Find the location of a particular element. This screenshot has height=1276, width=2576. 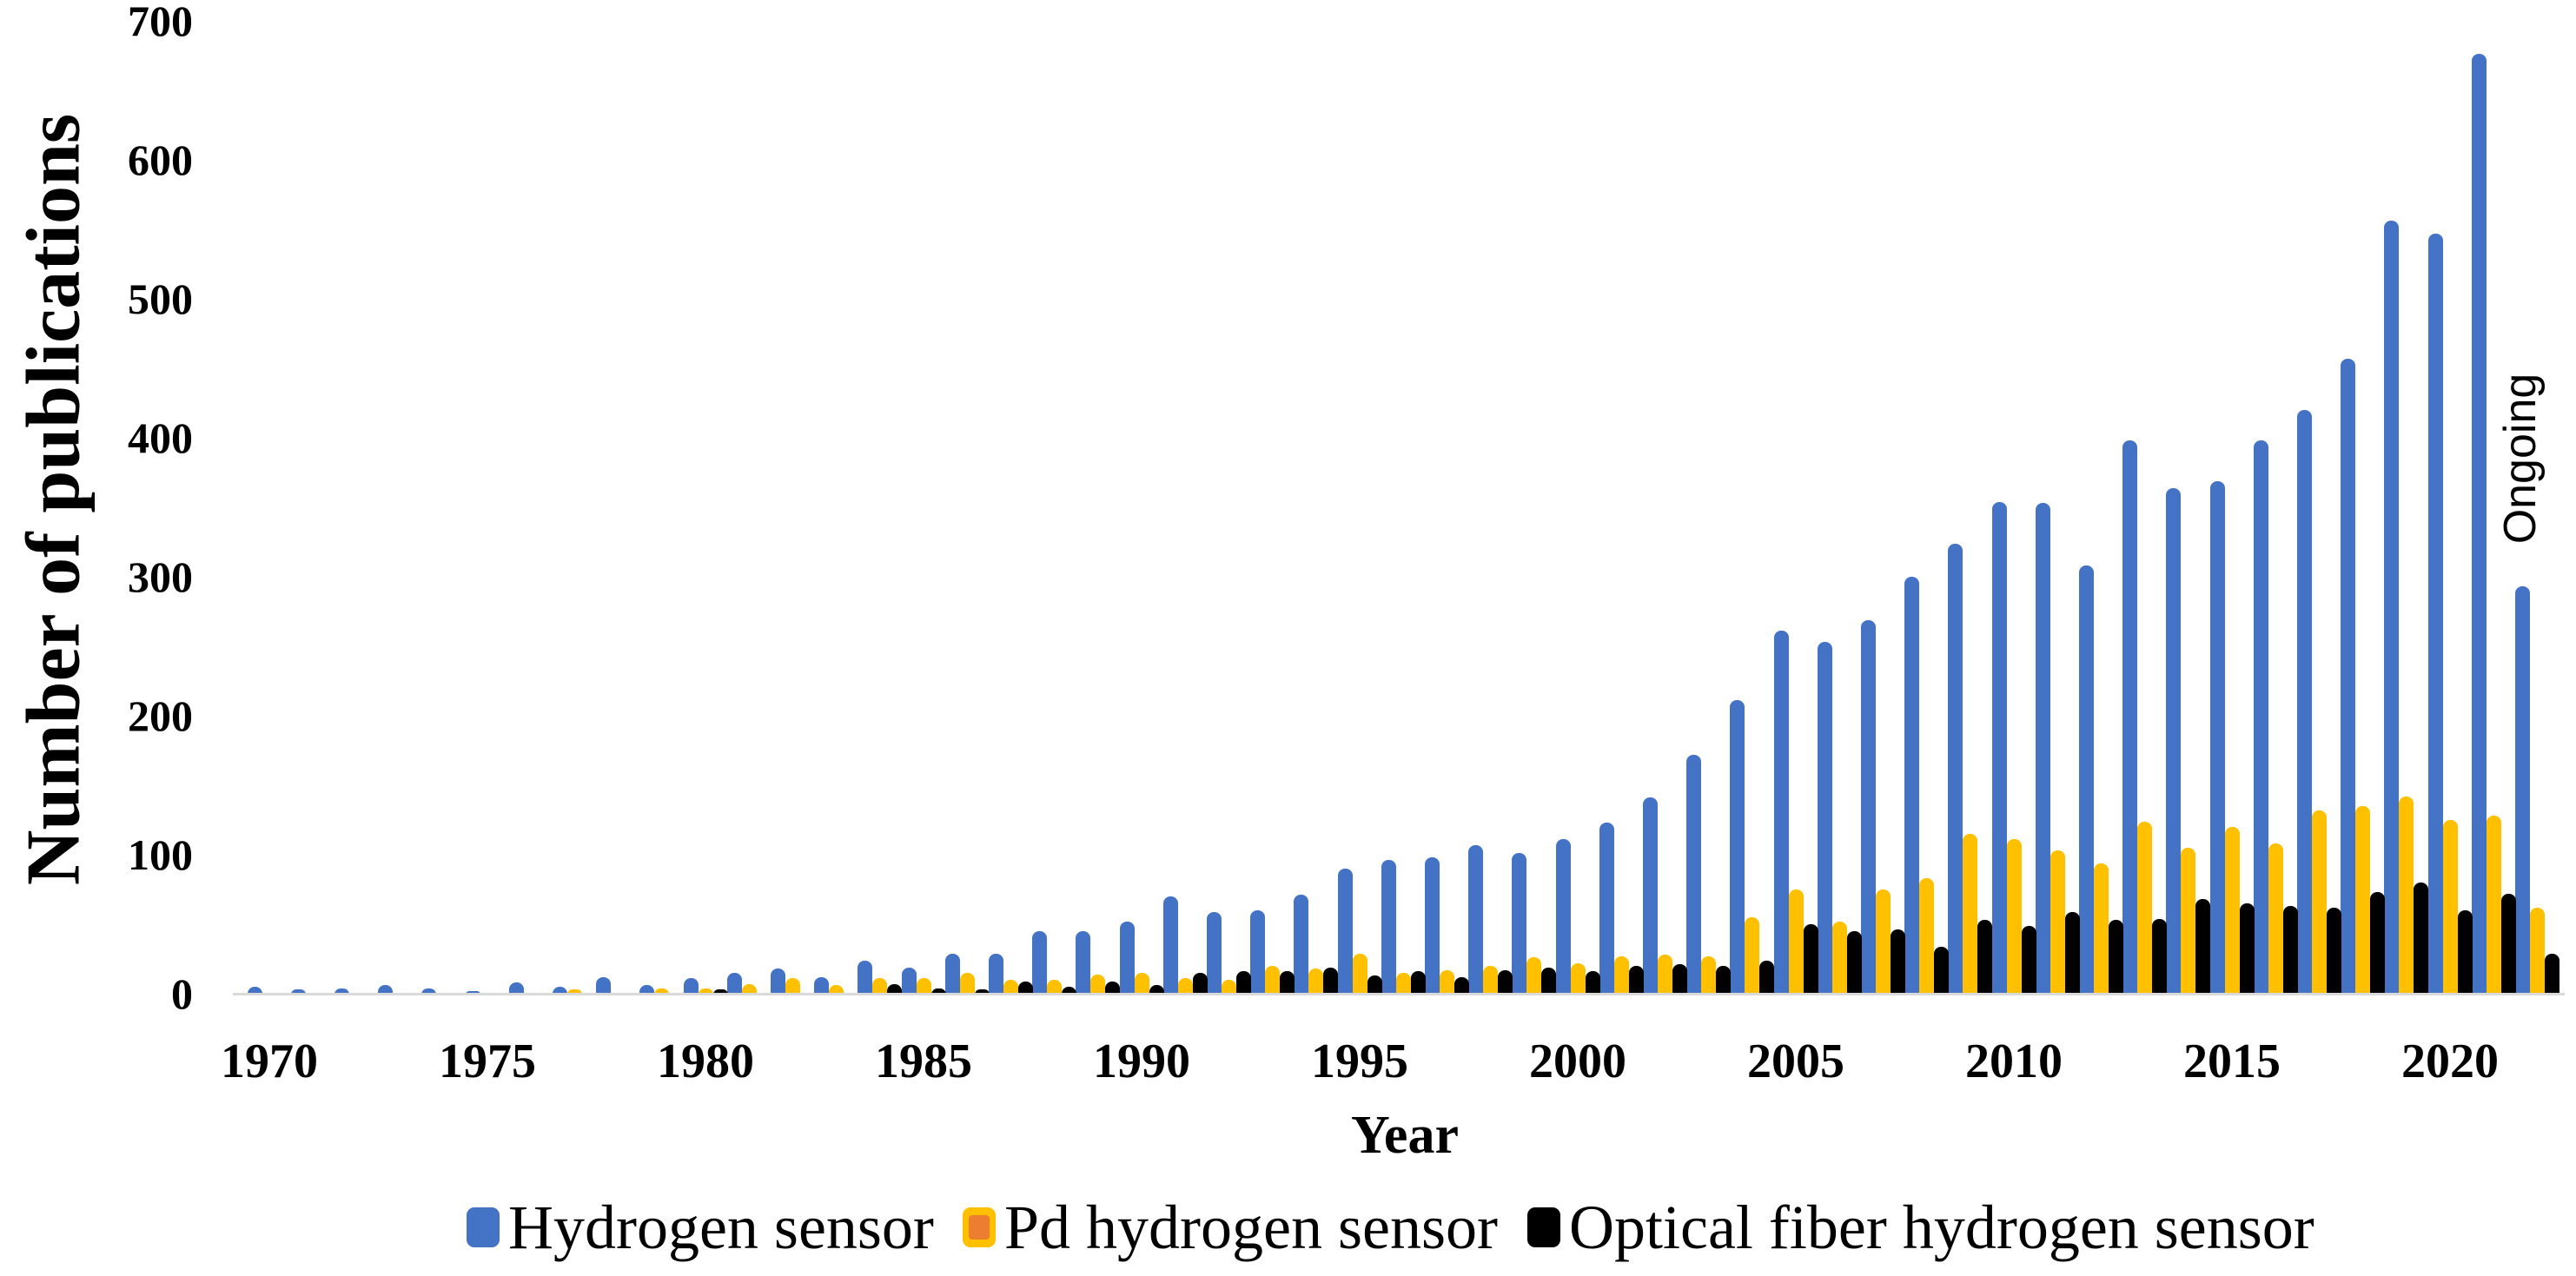

bar-pd-hydrogen-sensor-1987 is located at coordinates (1010, 988).